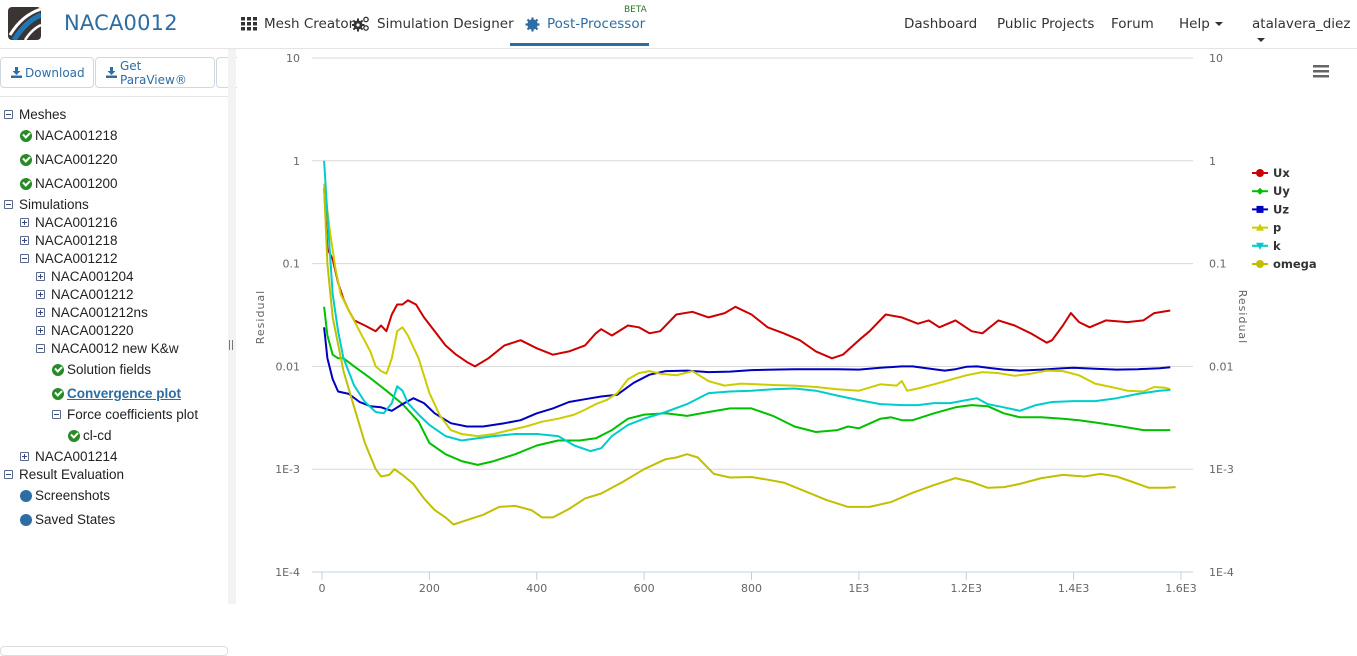  Describe the element at coordinates (309, 24) in the screenshot. I see `tab-label: Mesh Creator` at that location.